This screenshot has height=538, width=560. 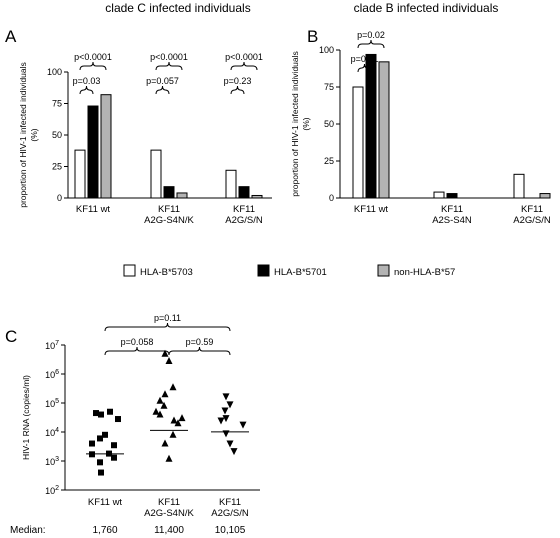 I want to click on p-value-label: p=0.03, so click(x=87, y=81).